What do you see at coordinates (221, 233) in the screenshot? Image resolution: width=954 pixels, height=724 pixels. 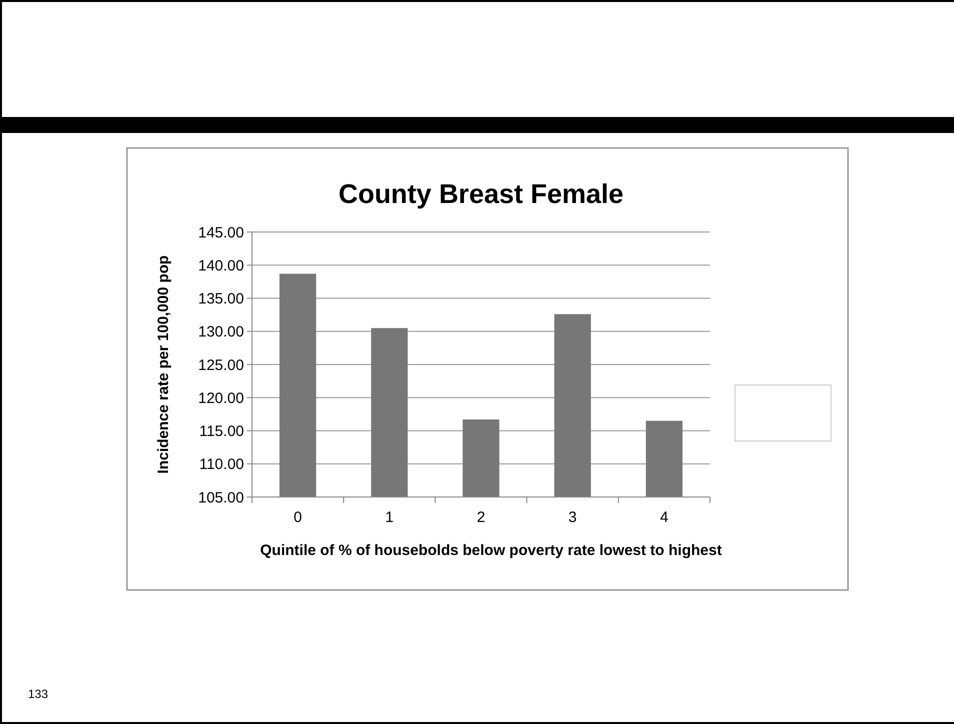 I see `y-tick-label: 145.00` at bounding box center [221, 233].